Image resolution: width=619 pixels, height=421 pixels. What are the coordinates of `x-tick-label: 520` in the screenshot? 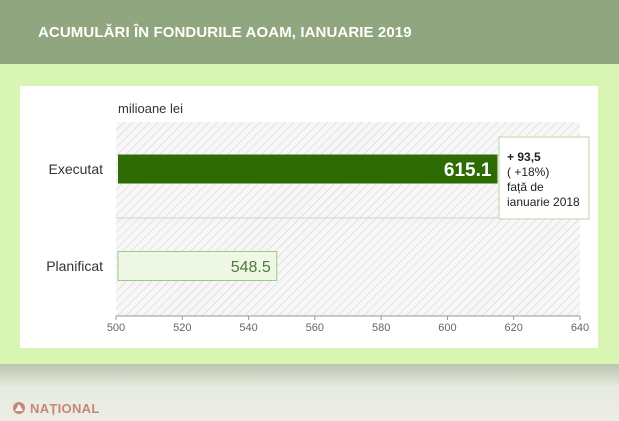 It's located at (182, 328).